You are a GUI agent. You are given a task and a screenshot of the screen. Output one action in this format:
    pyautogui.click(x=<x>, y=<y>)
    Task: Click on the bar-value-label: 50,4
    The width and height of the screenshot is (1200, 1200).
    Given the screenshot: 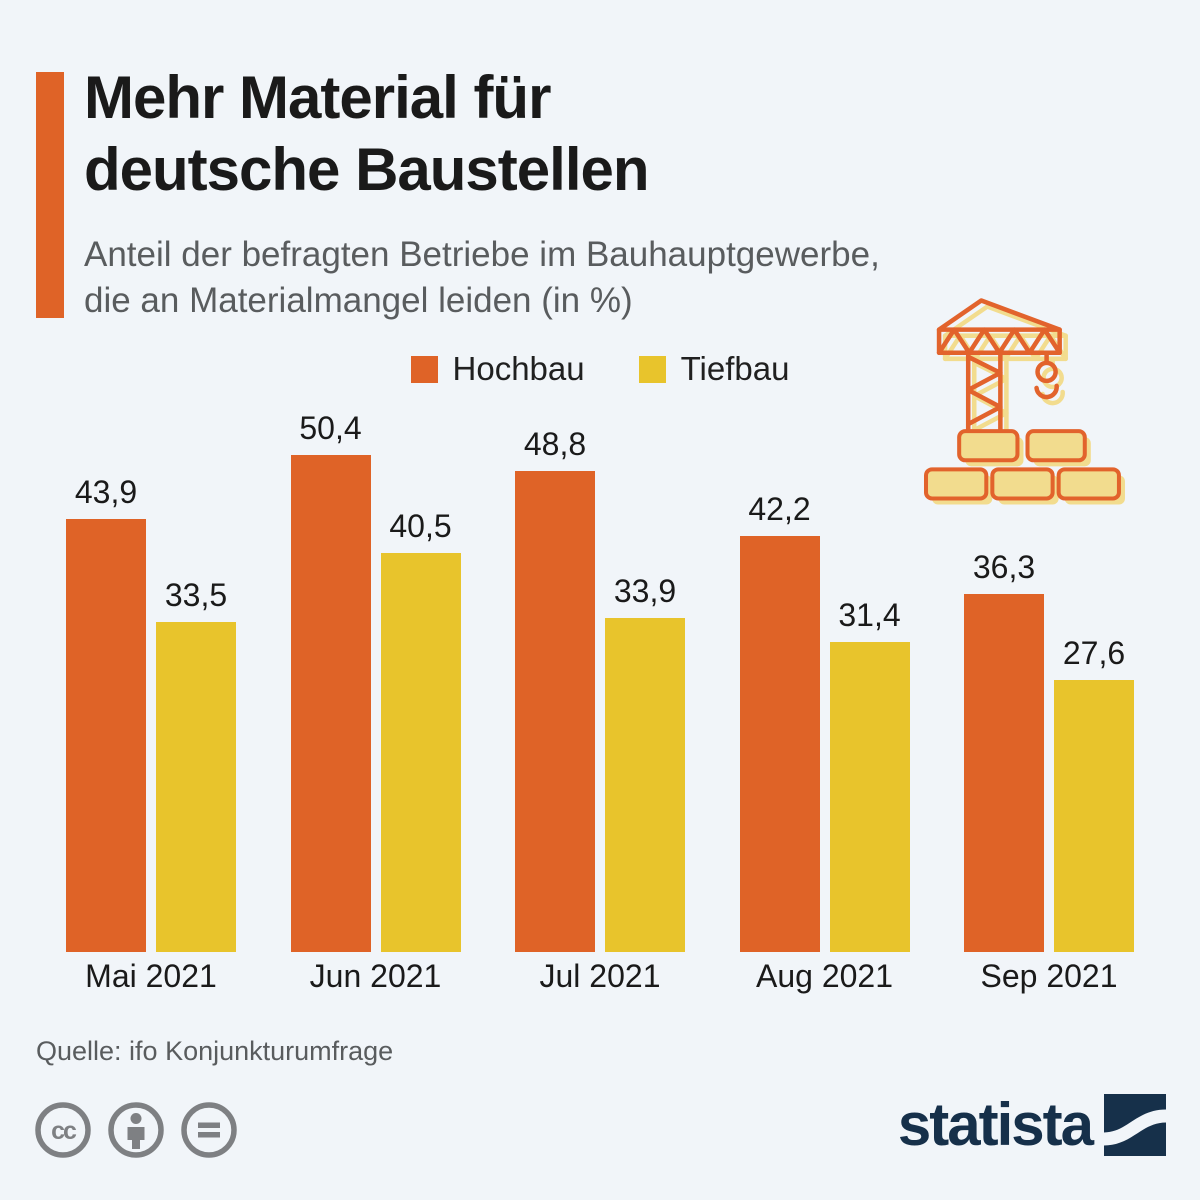 What is the action you would take?
    pyautogui.click(x=330, y=428)
    